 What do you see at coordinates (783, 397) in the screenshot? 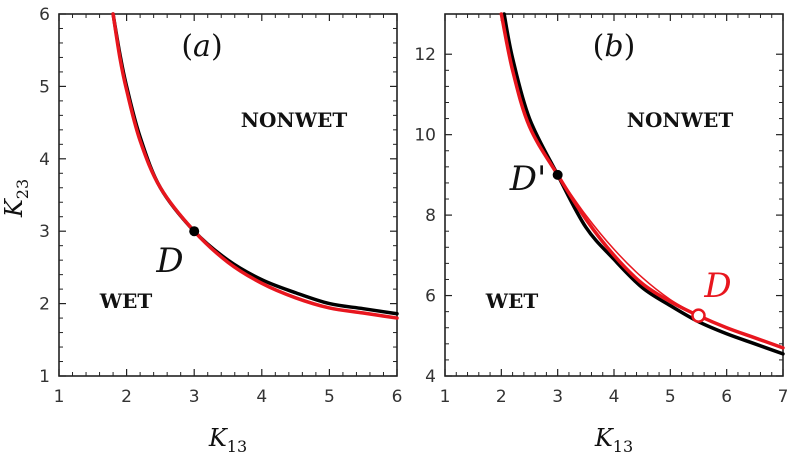
I see `x-tick-label: 7` at bounding box center [783, 397].